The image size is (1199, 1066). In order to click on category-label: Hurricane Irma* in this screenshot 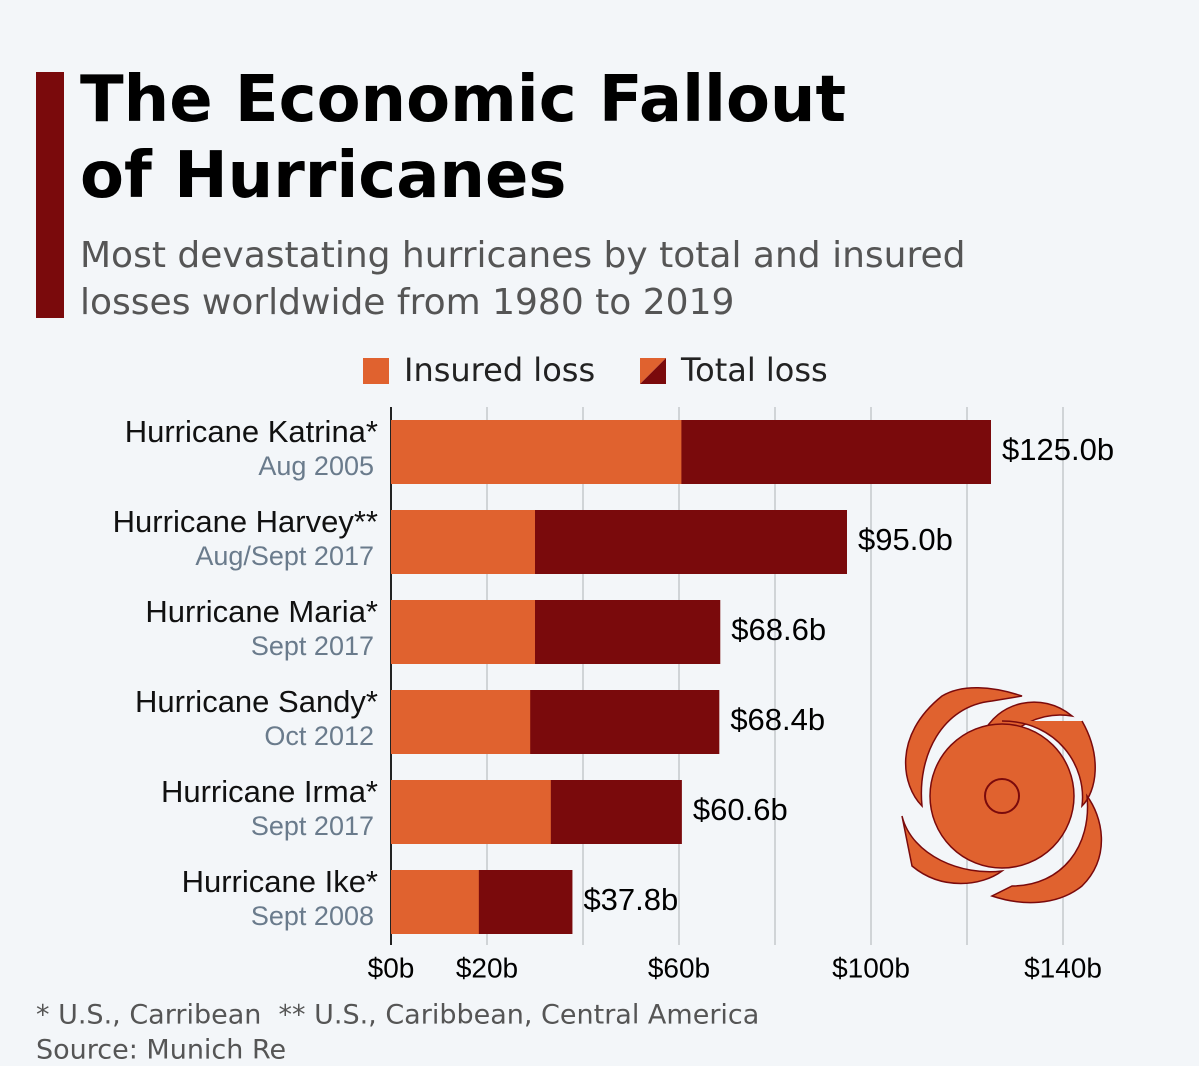, I will do `click(269, 791)`.